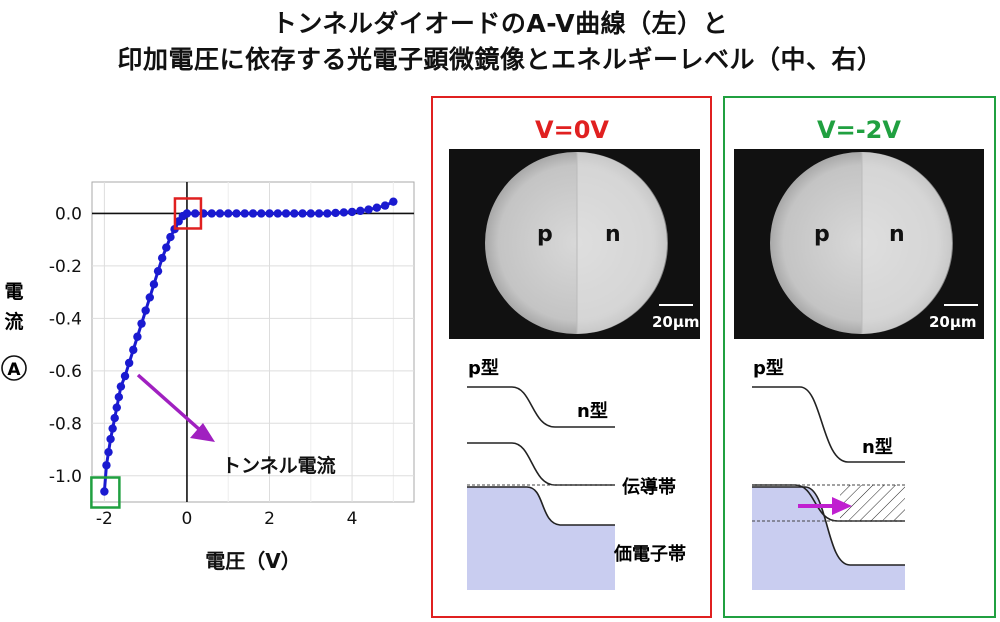 Image resolution: width=1000 pixels, height=622 pixels. What do you see at coordinates (822, 234) in the screenshot?
I see `panel-v-minus2-p-label: p` at bounding box center [822, 234].